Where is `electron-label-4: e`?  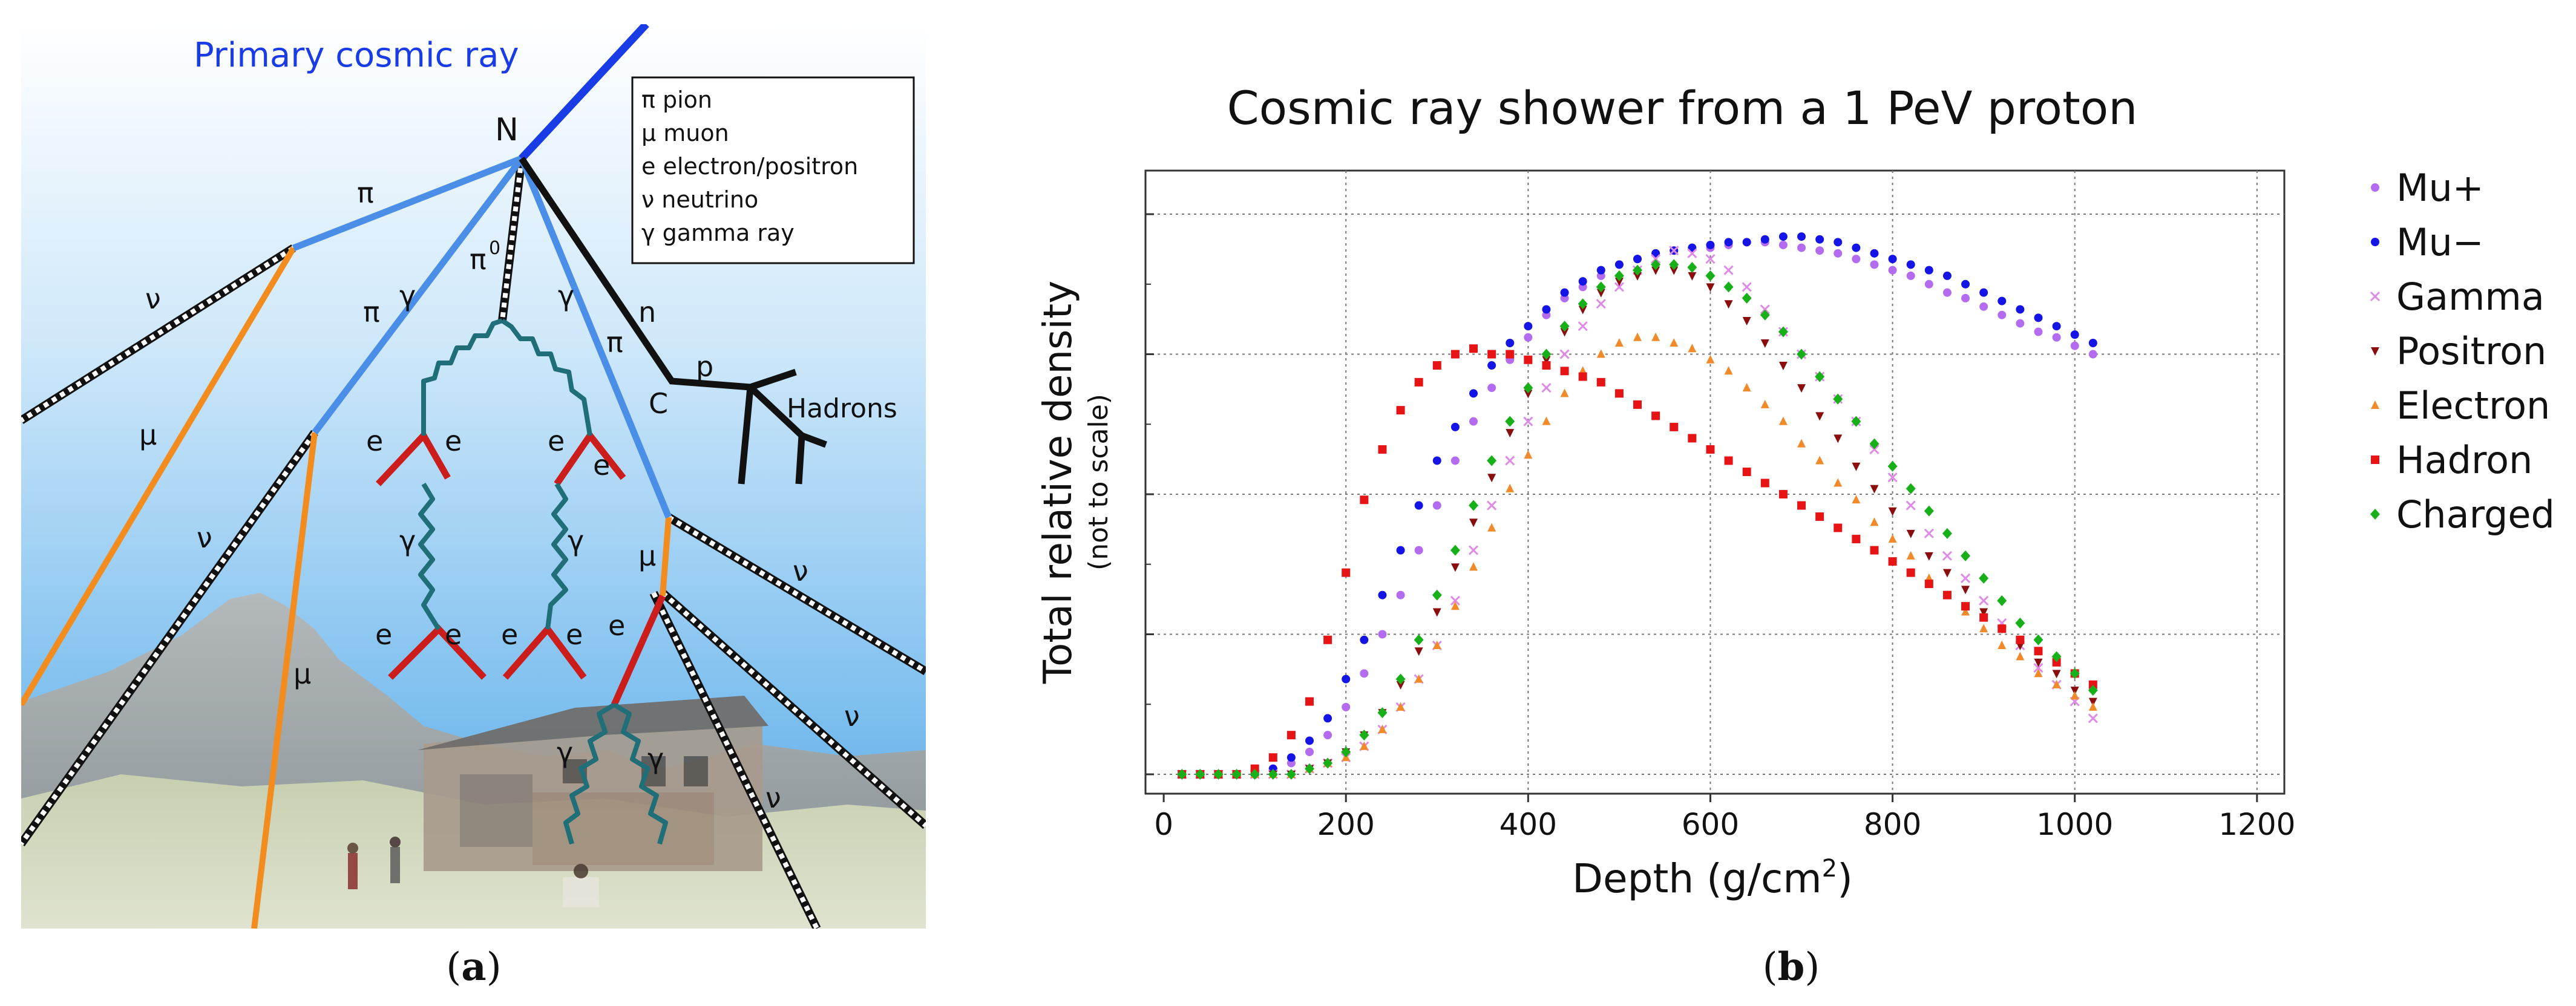 electron-label-4: e is located at coordinates (601, 466).